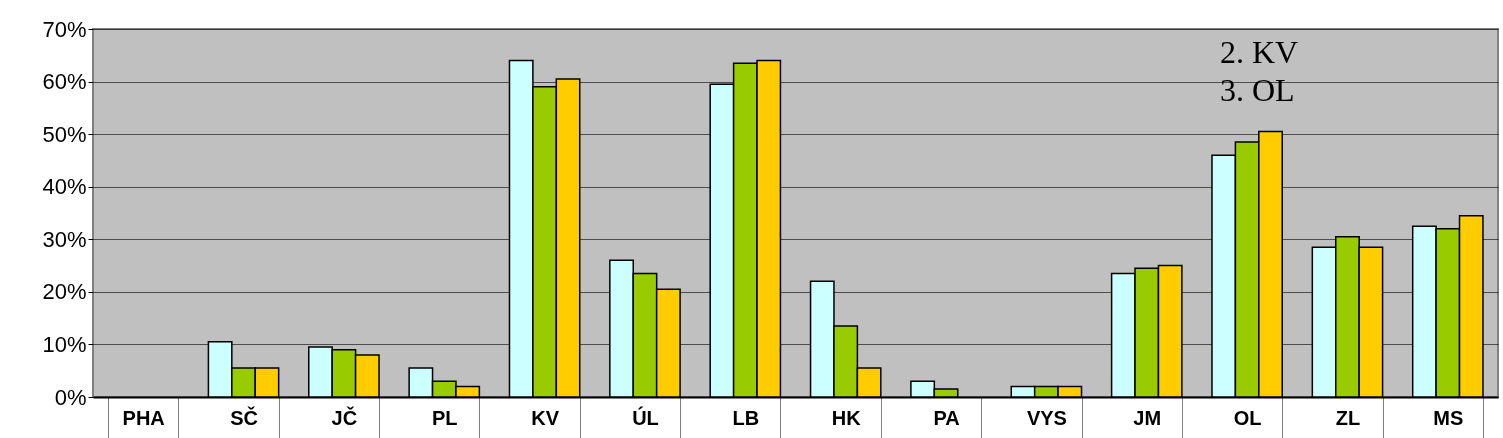  What do you see at coordinates (1257, 90) in the screenshot?
I see `annotation: 3. OL` at bounding box center [1257, 90].